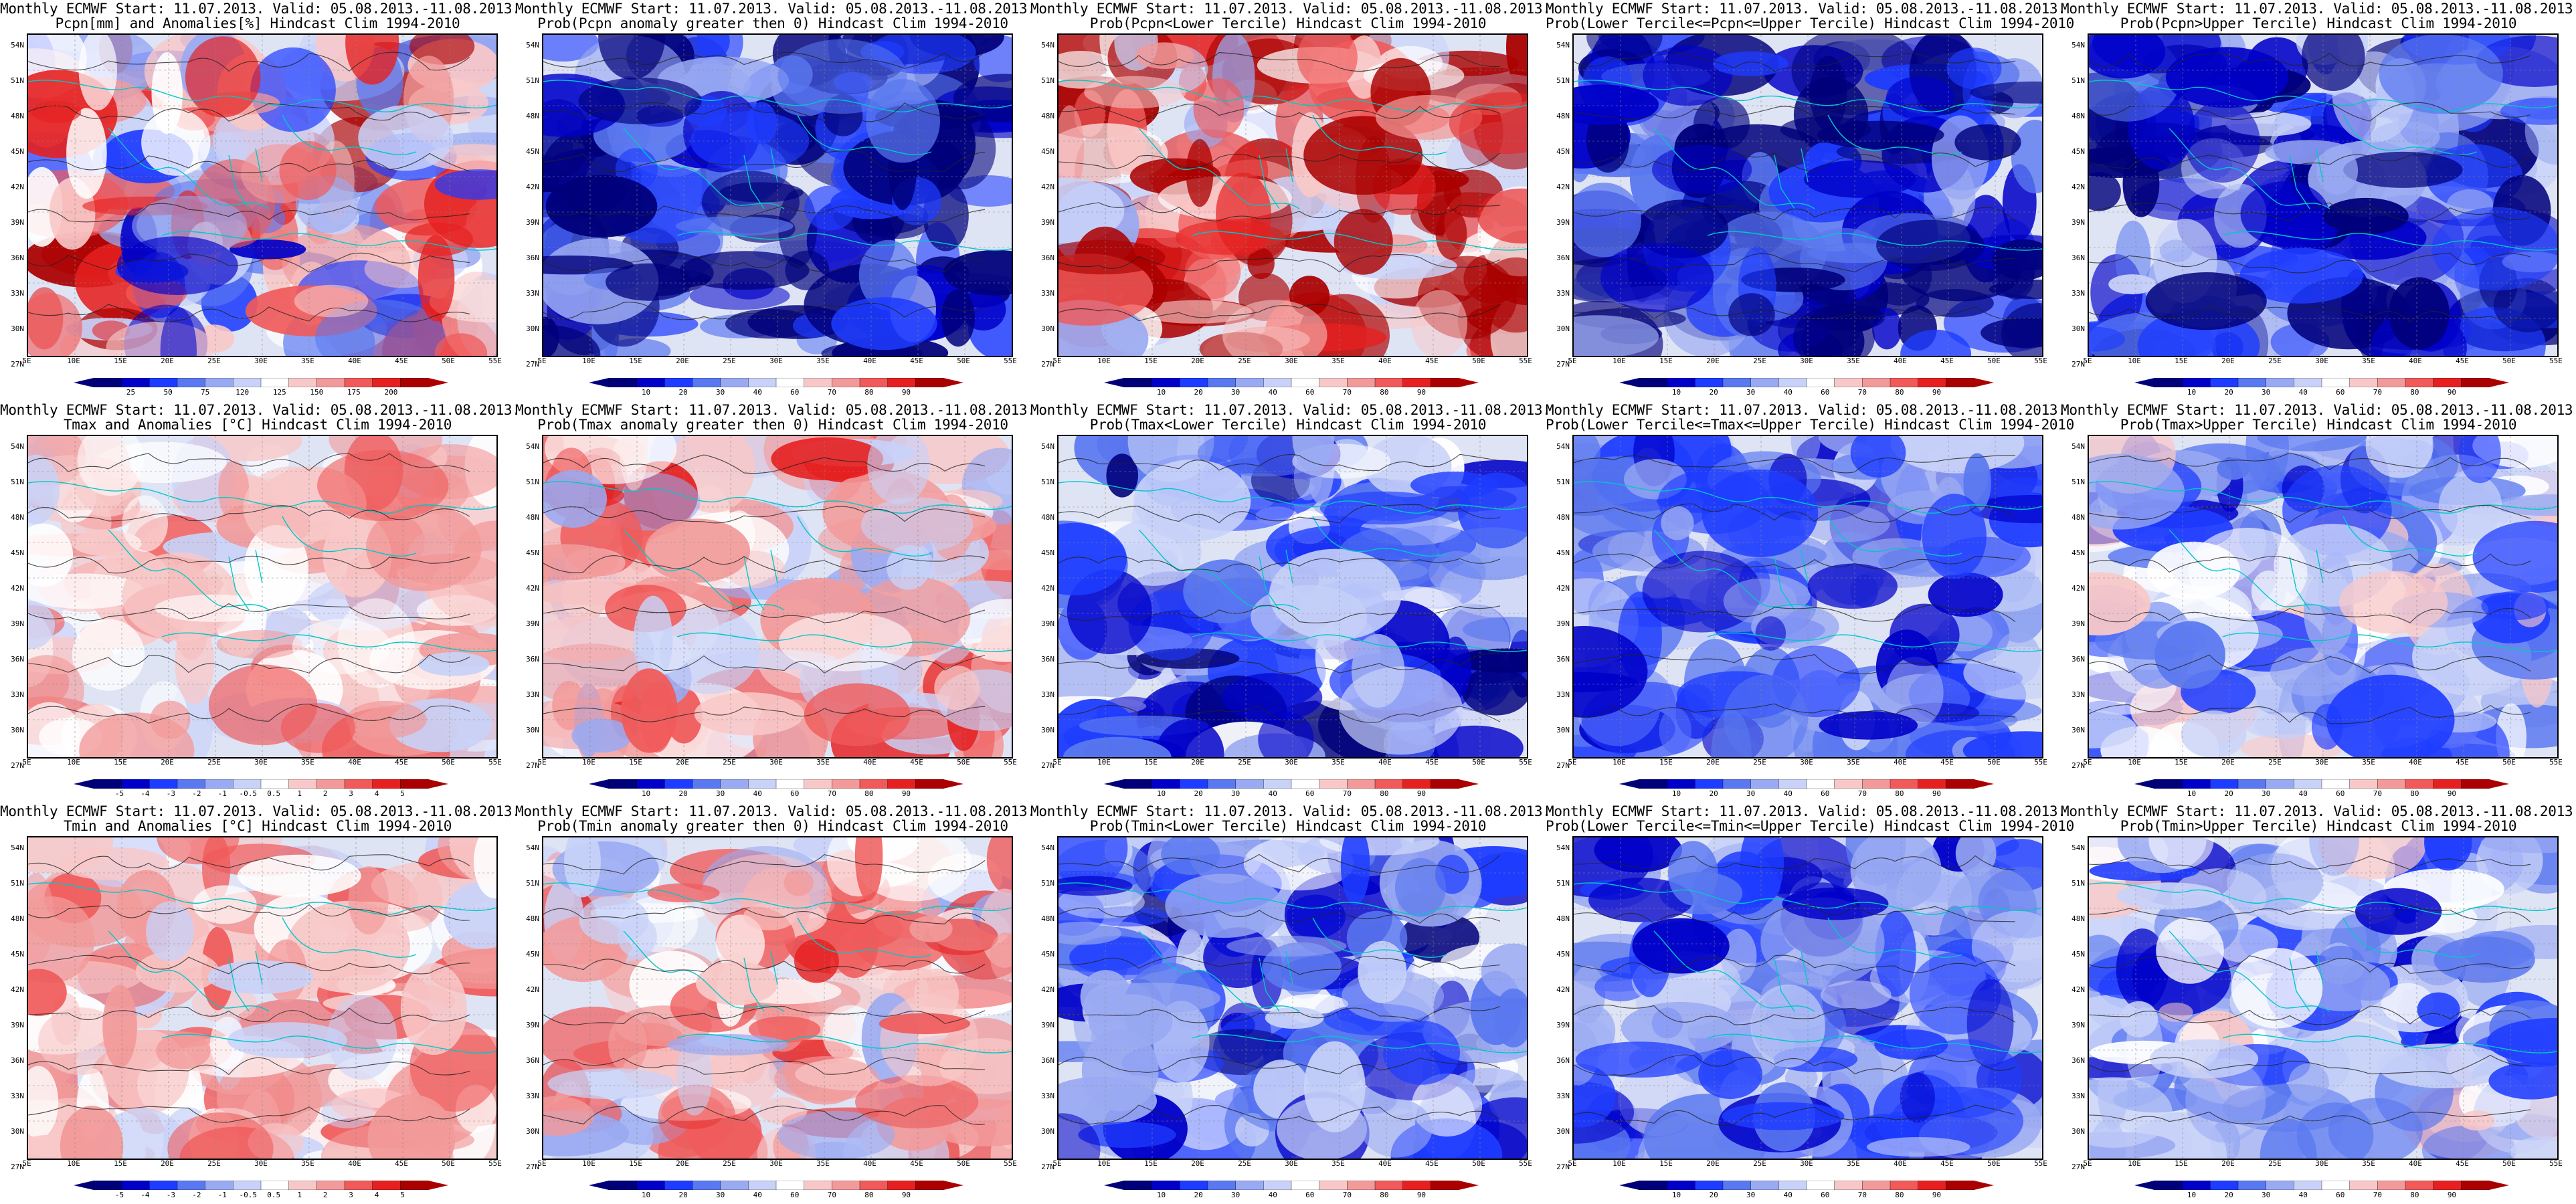 This screenshot has width=2576, height=1204. Describe the element at coordinates (1937, 793) in the screenshot. I see `colorbar-tick-label: 90` at that location.